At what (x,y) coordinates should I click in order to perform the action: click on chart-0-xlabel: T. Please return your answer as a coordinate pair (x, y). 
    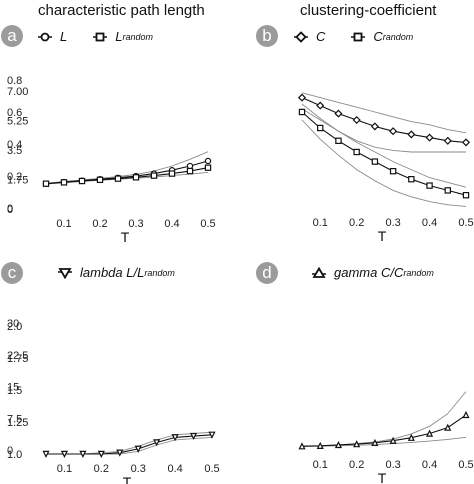
    Looking at the image, I should click on (125, 237).